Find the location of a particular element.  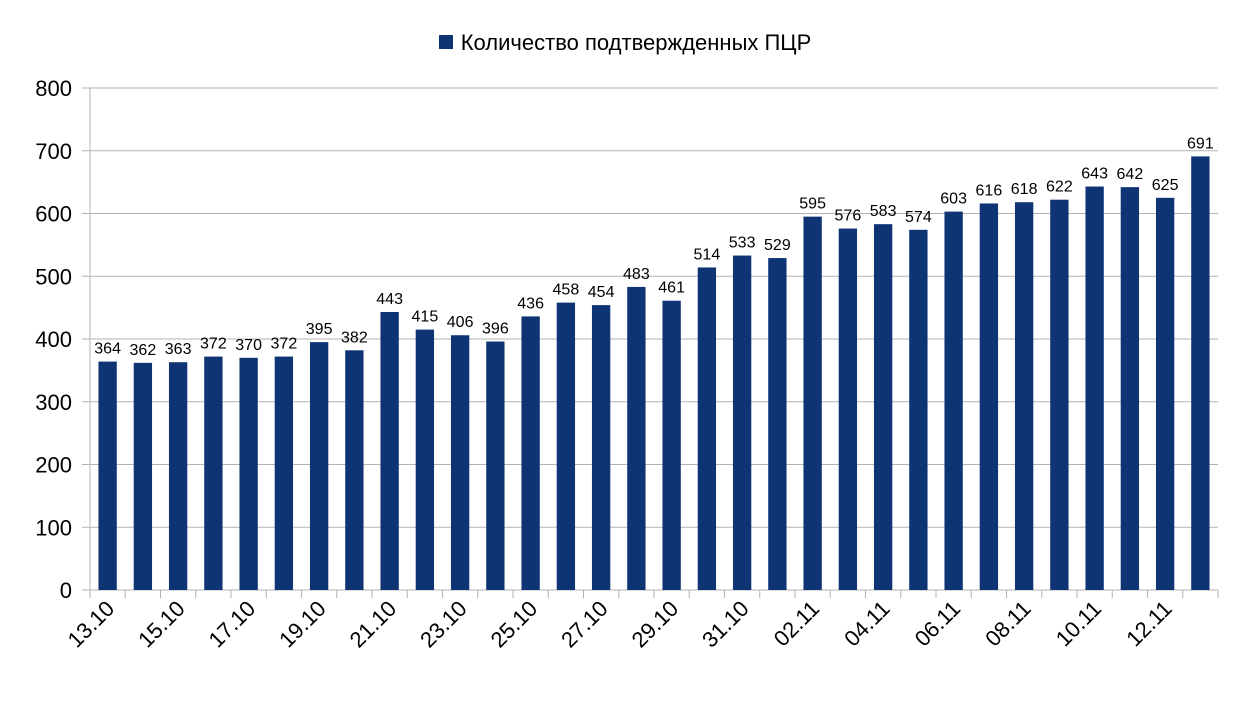

y-tick-label: 100 is located at coordinates (53, 527).